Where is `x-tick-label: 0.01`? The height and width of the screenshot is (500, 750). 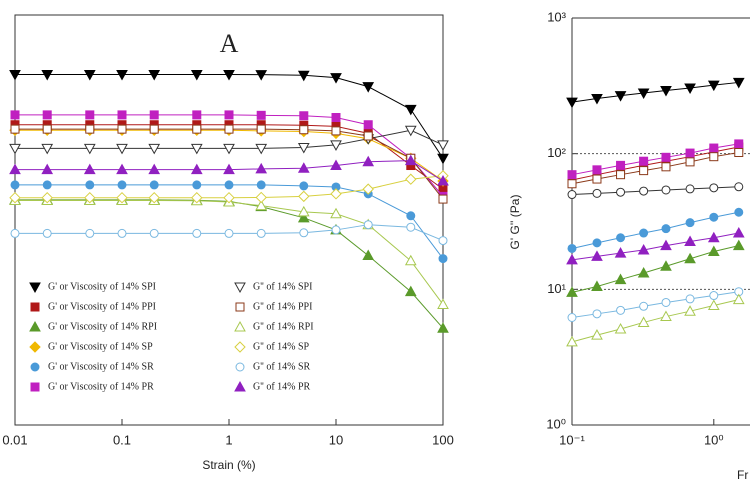 x-tick-label: 0.01 is located at coordinates (14, 439).